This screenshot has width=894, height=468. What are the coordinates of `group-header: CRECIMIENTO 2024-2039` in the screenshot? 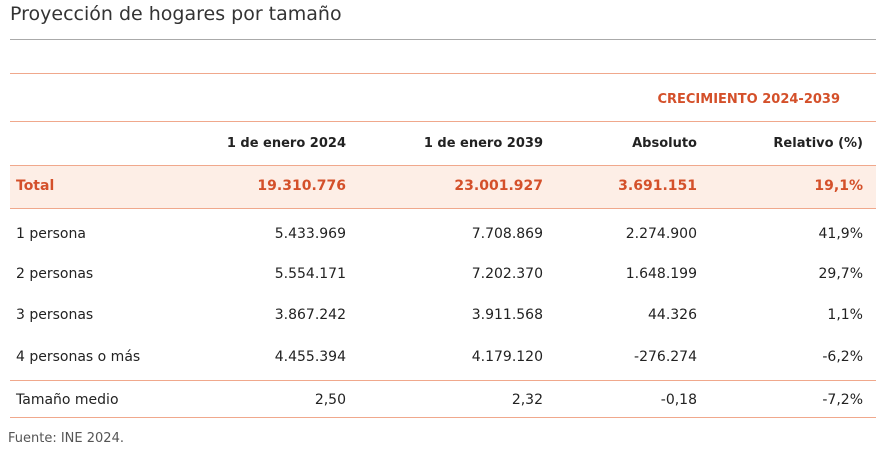 It's located at (748, 99).